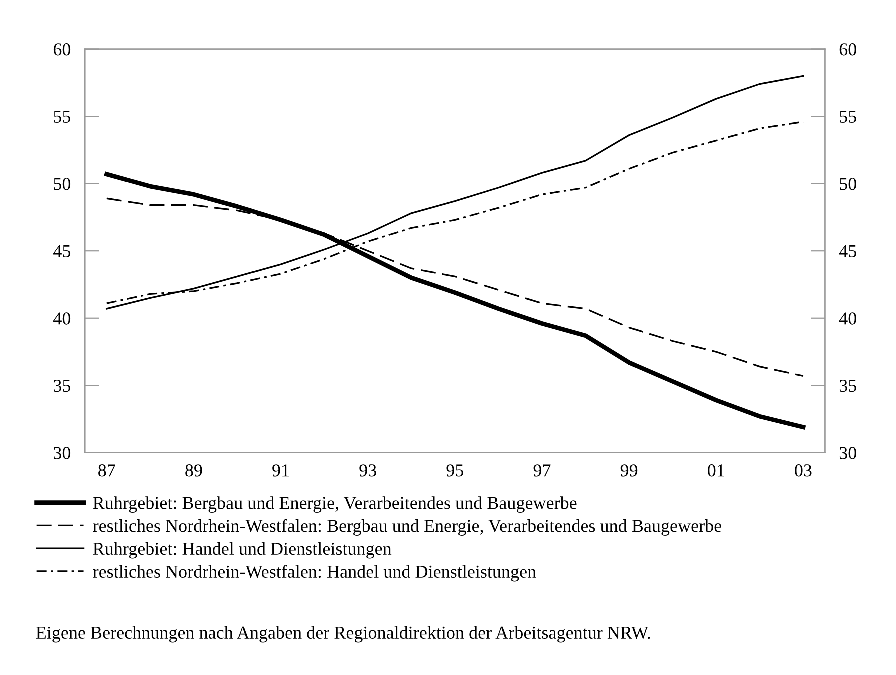 The height and width of the screenshot is (675, 896). I want to click on legend-label: restliches Nordrhein-Westfalen: Bergbau und Energie, Verarbeitendes und Baugewerbe, so click(407, 527).